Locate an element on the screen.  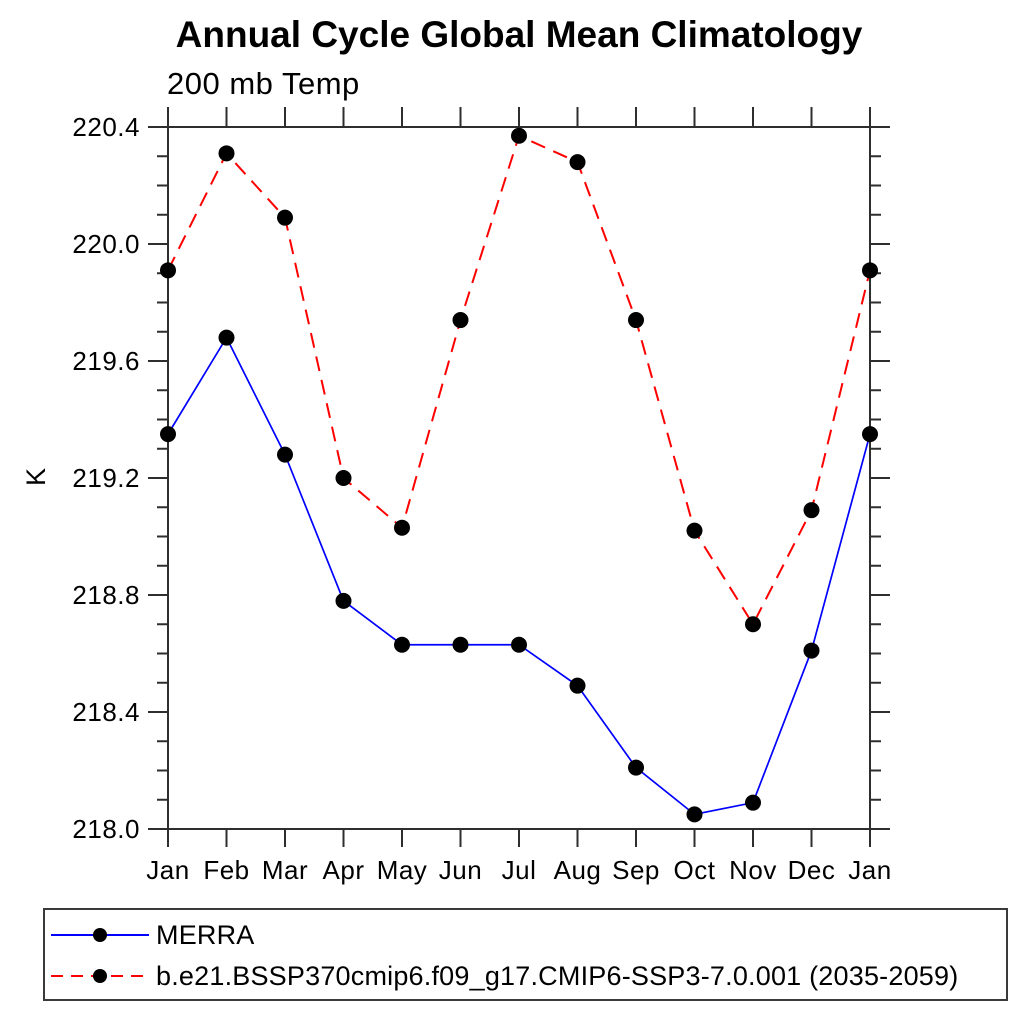
y-tick-label: 220.0 is located at coordinates (106, 244).